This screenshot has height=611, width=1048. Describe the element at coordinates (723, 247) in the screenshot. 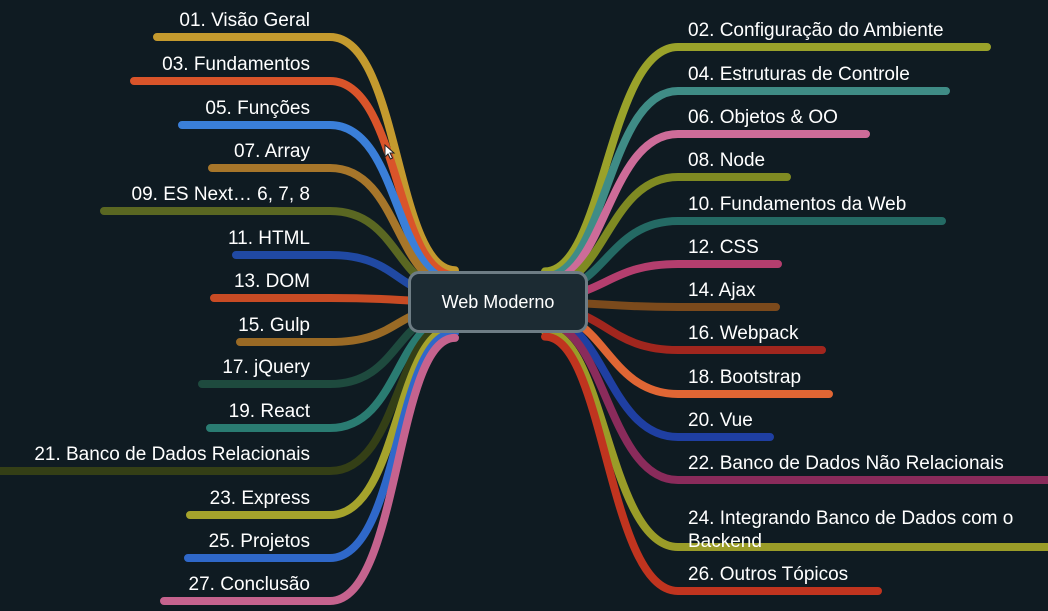

I see `topic-12-css: 12. CSS` at that location.